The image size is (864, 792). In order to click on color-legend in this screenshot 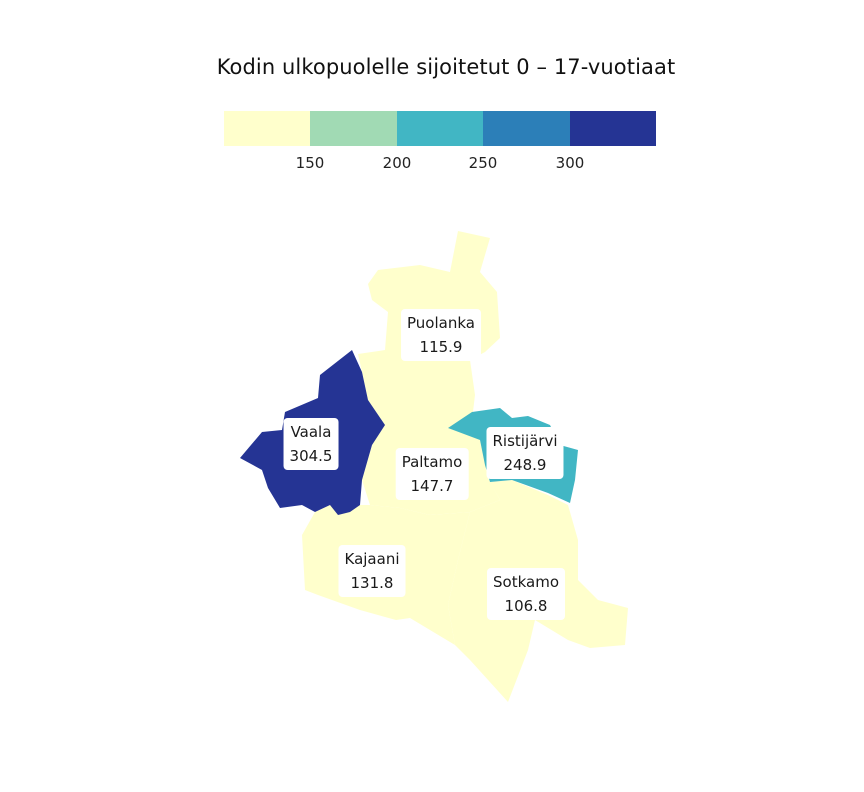, I will do `click(440, 128)`.